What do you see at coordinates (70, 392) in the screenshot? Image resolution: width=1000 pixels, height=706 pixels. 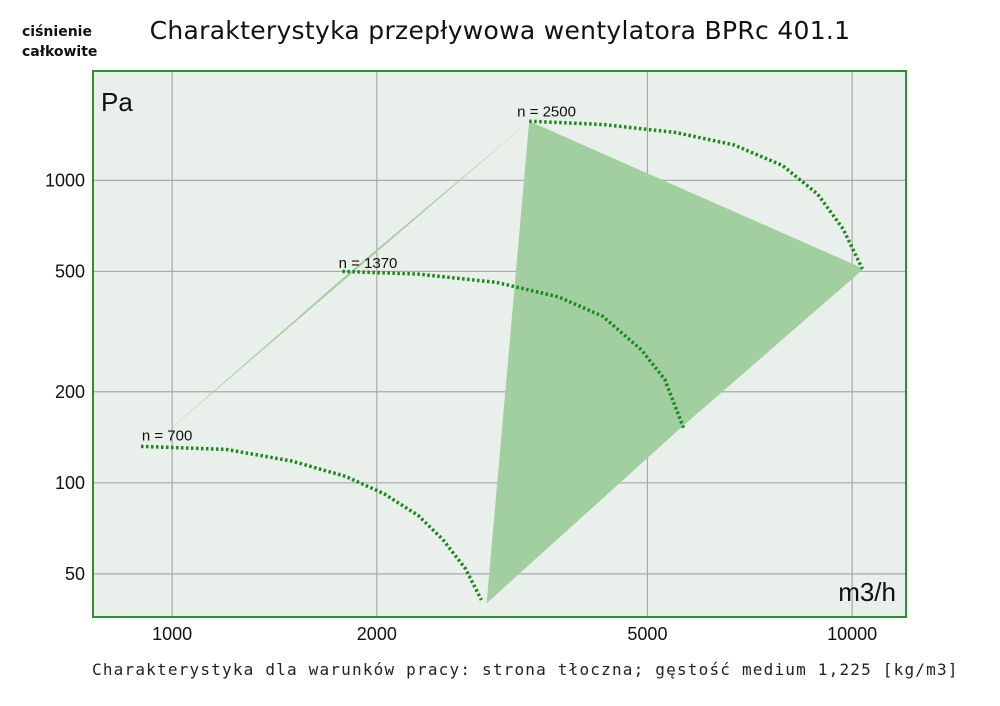 I see `y-tick-label-200: 200` at bounding box center [70, 392].